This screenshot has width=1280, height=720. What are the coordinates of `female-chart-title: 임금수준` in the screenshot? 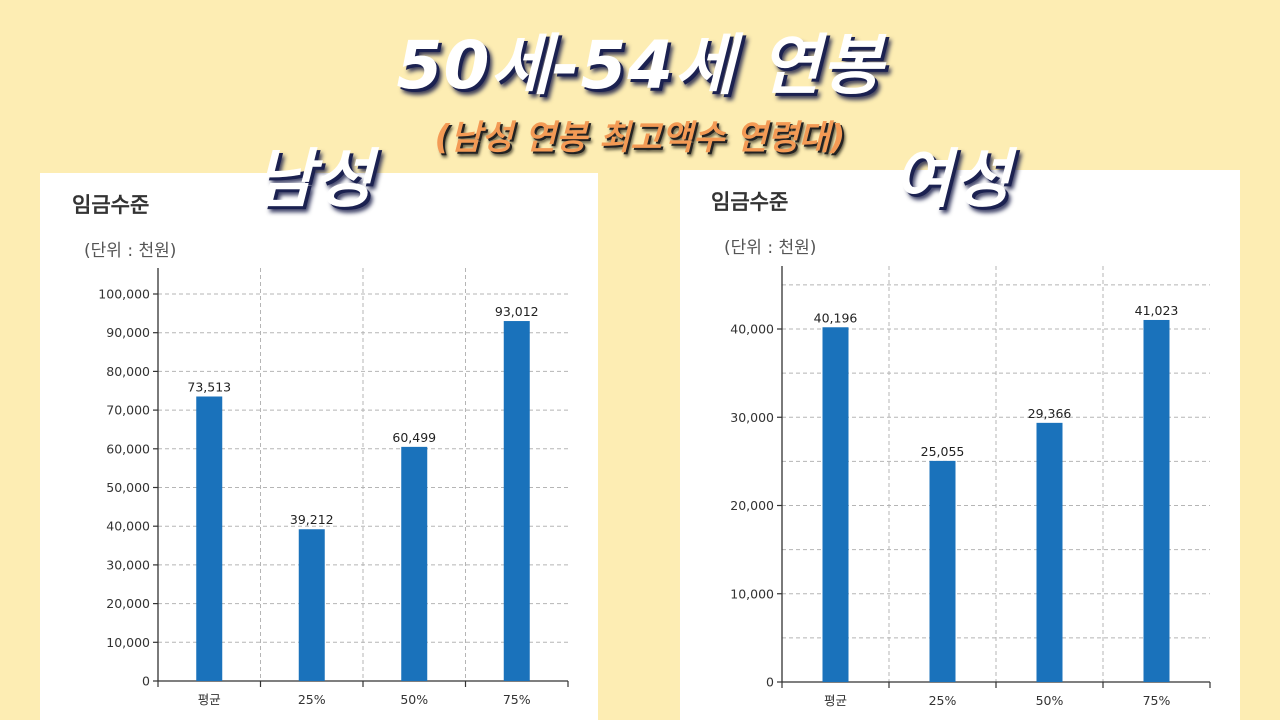 It's located at (750, 202).